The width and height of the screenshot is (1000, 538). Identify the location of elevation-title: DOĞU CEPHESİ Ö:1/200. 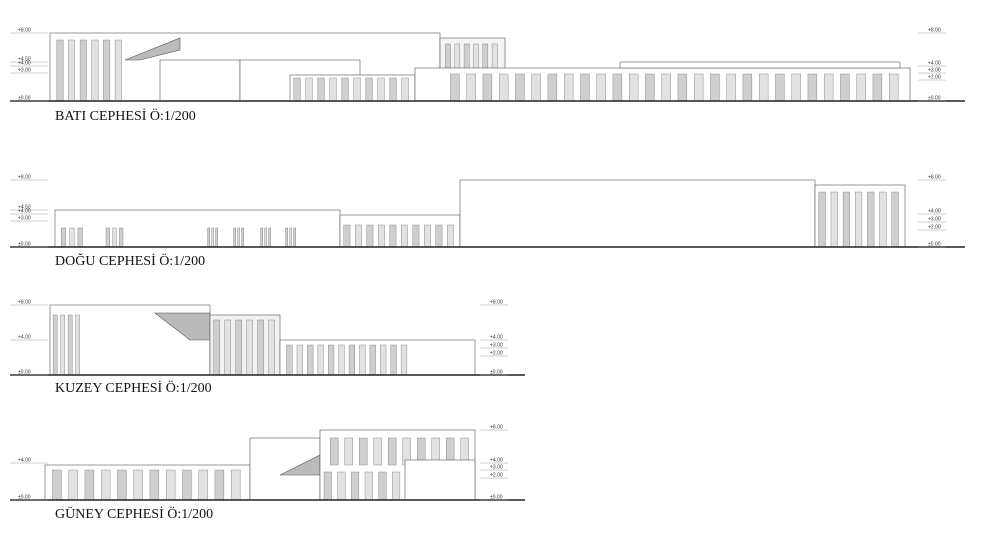
(130, 260).